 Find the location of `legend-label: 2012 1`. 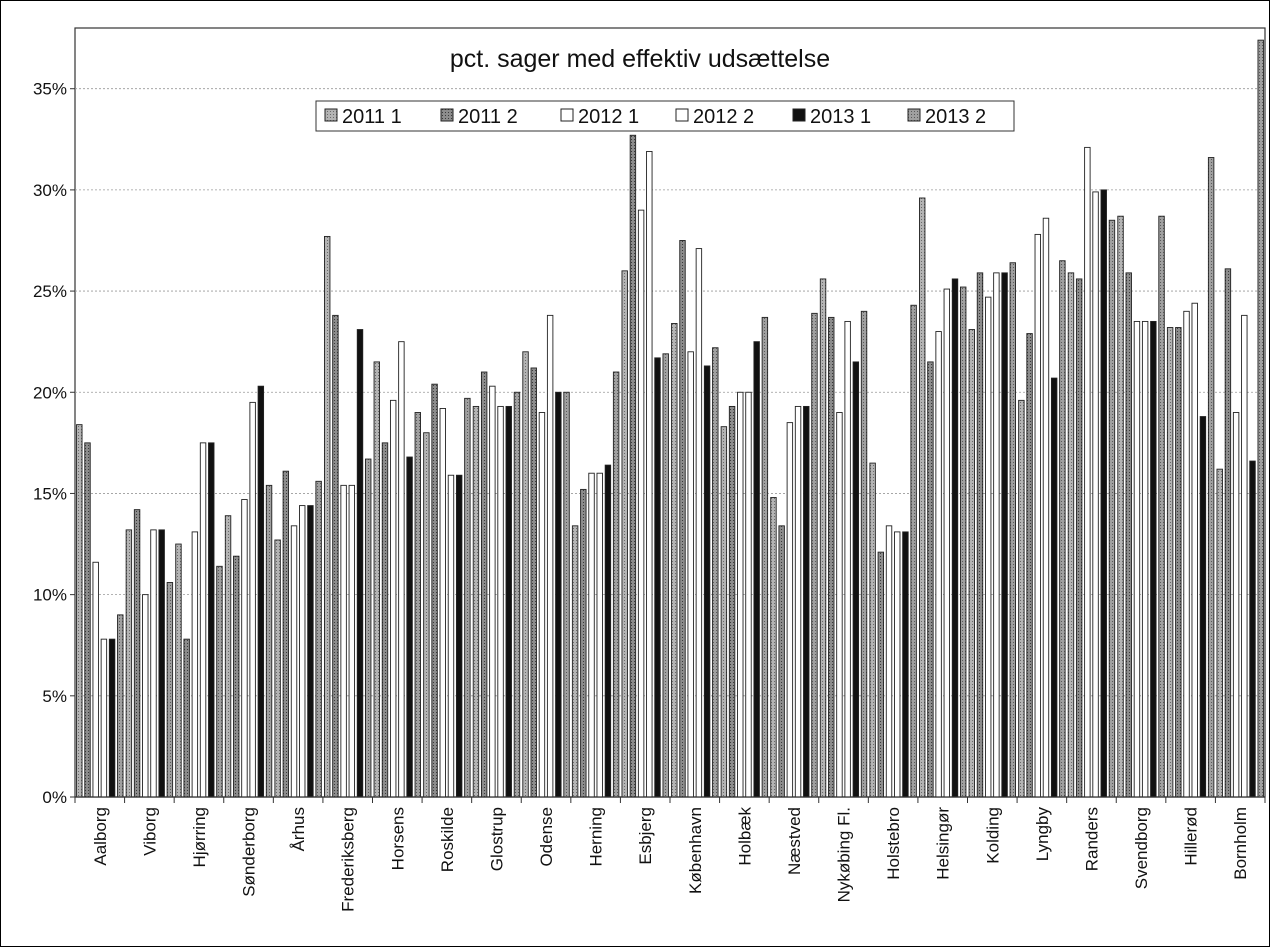

legend-label: 2012 1 is located at coordinates (608, 117).